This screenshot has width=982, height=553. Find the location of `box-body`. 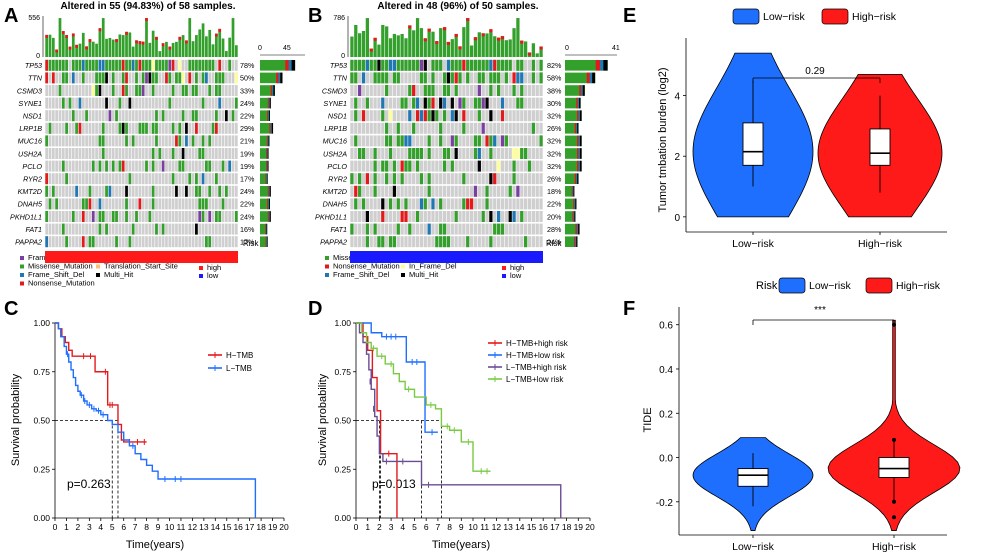

box-body is located at coordinates (753, 144).